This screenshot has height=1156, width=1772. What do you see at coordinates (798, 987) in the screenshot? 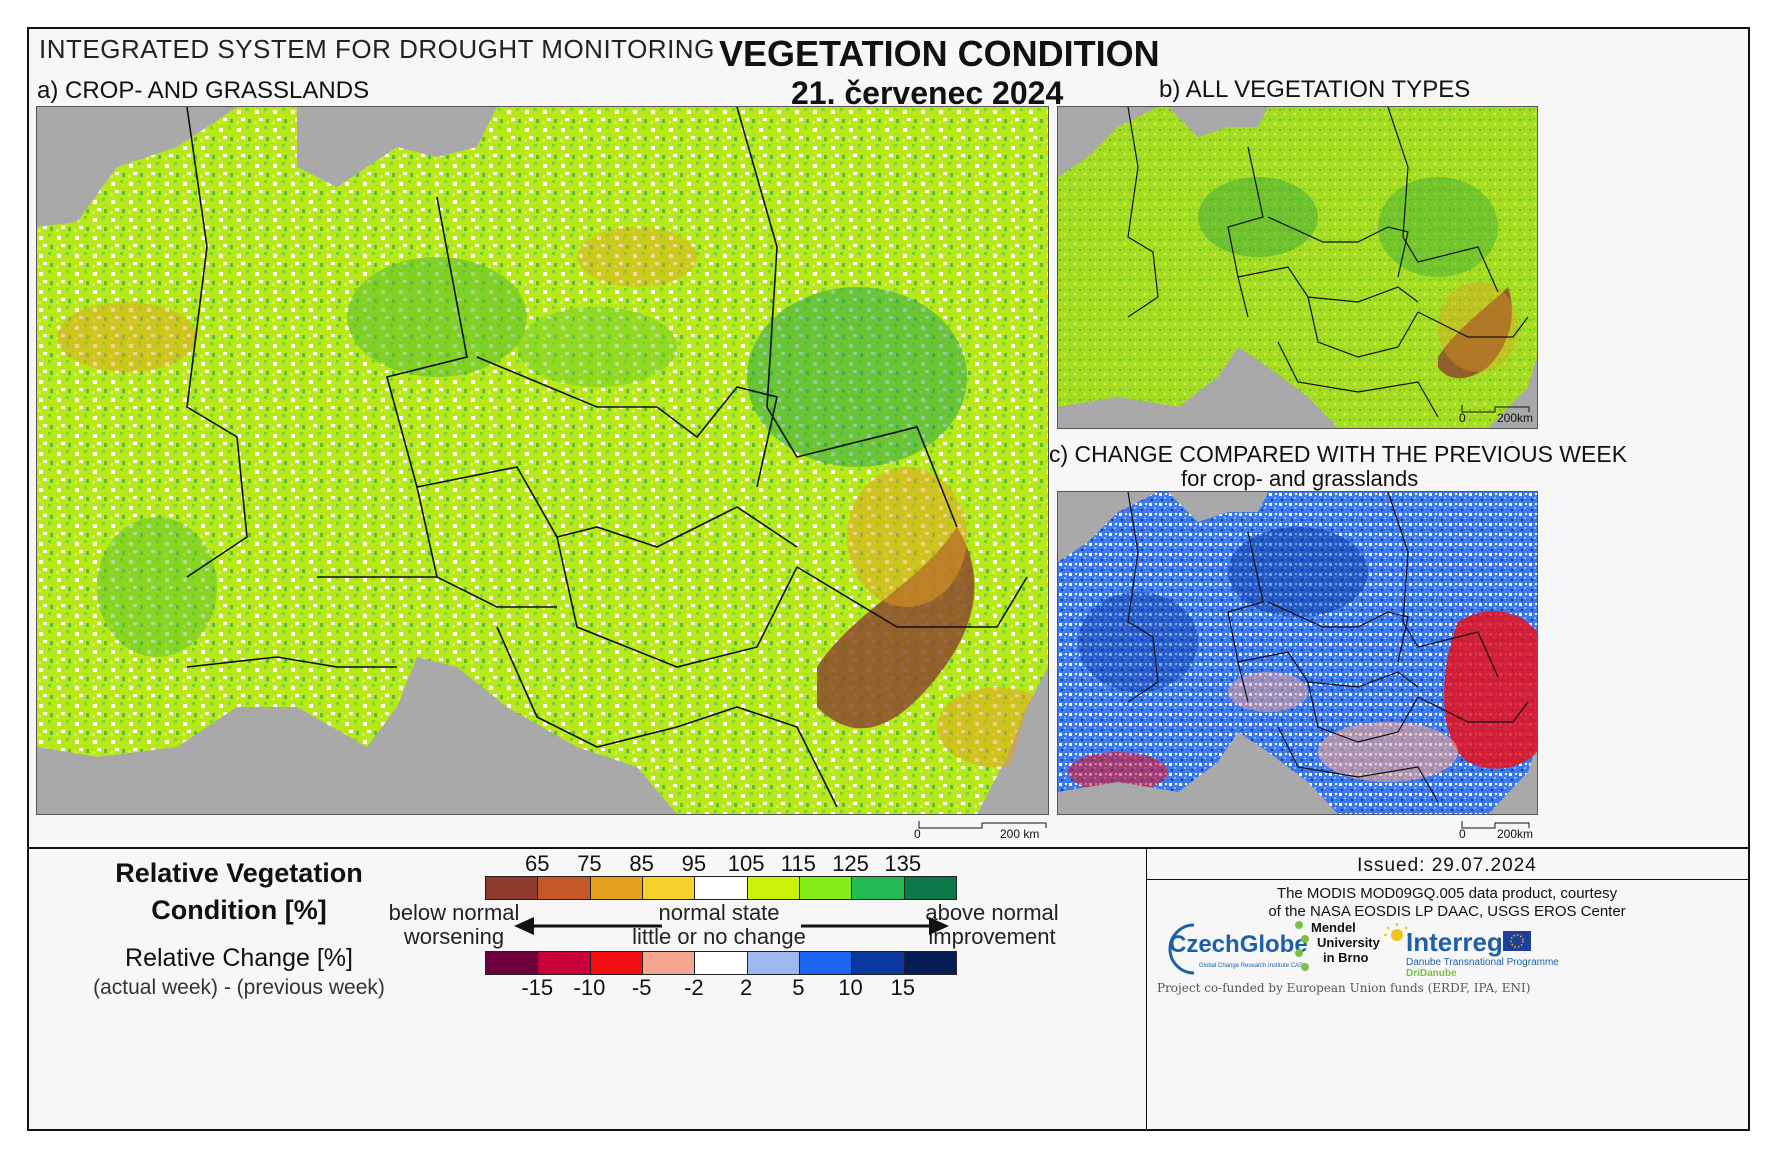
I see `change-tick-label: 5` at bounding box center [798, 987].